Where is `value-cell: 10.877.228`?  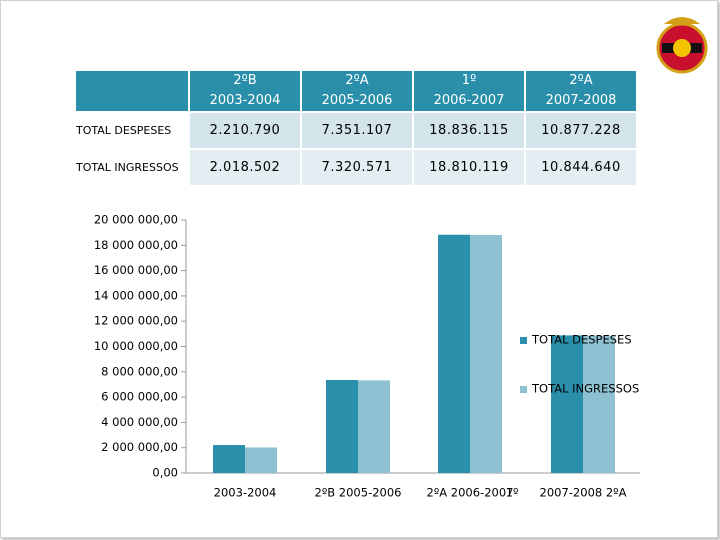
value-cell: 10.877.228 is located at coordinates (581, 130).